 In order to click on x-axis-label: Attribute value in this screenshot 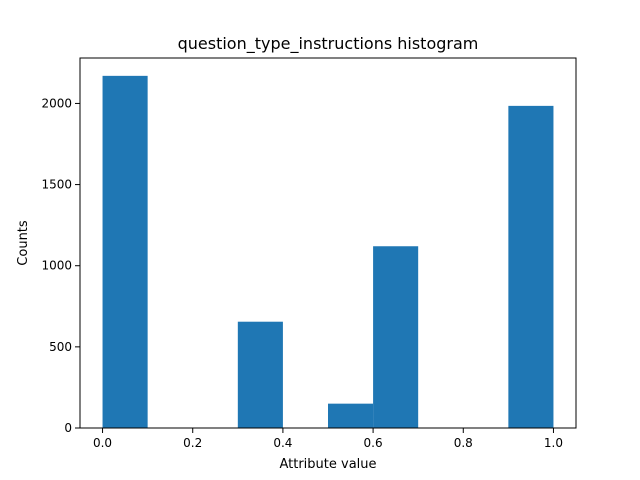, I will do `click(327, 464)`.